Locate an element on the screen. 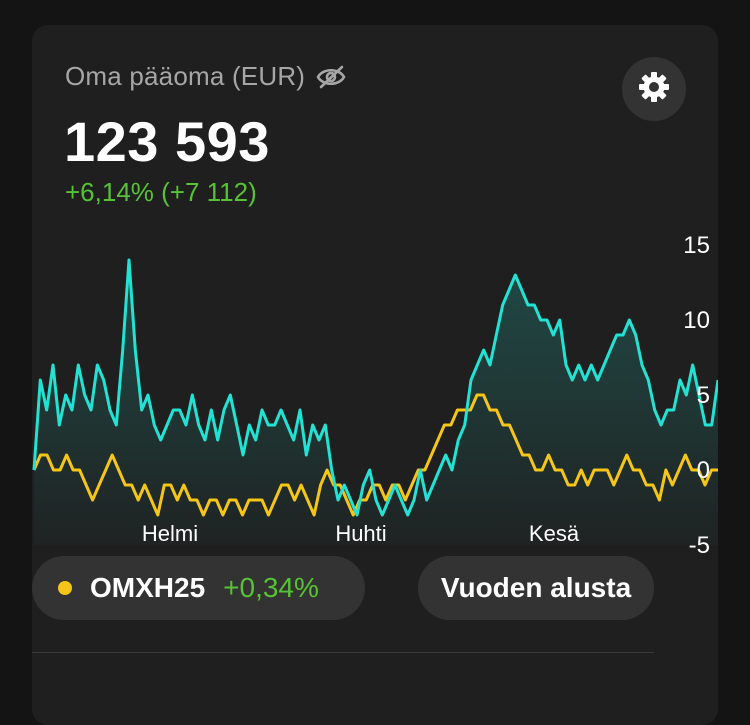 This screenshot has width=750, height=725. portfolio-change: +6,14% (+7 112) is located at coordinates (161, 192).